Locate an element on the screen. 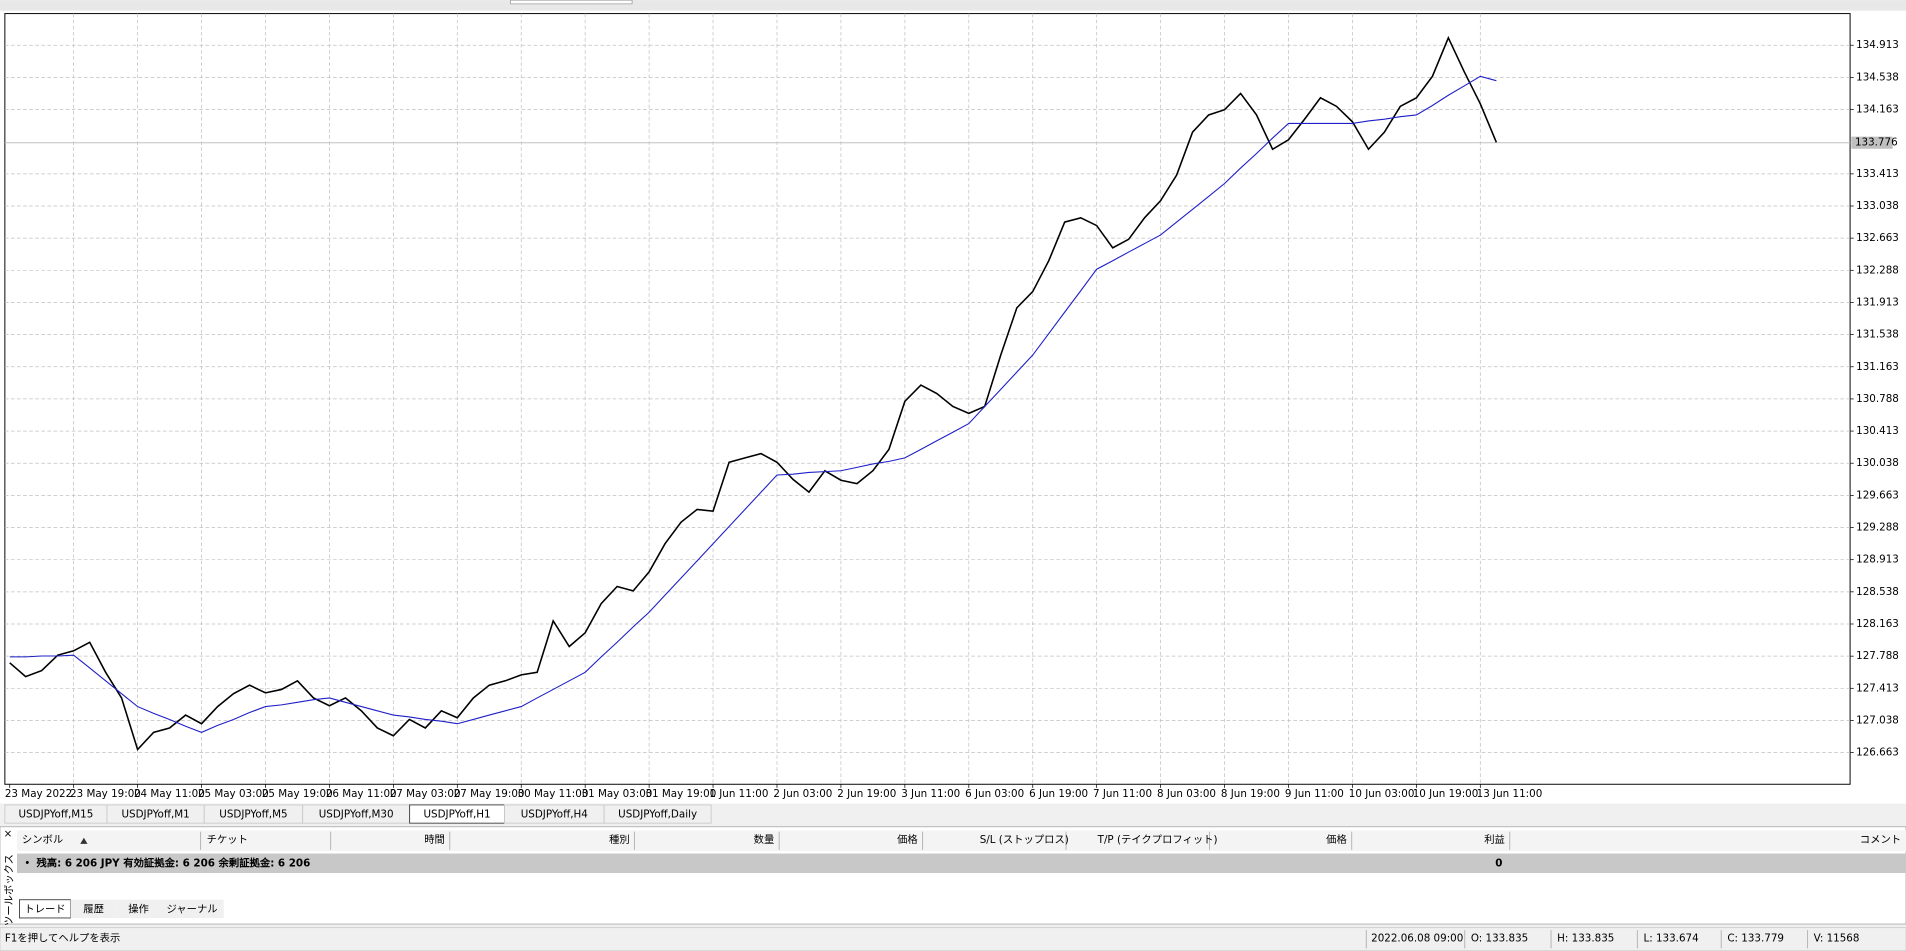 This screenshot has height=951, width=1906. y-tick-label: 131.538 is located at coordinates (1877, 335).